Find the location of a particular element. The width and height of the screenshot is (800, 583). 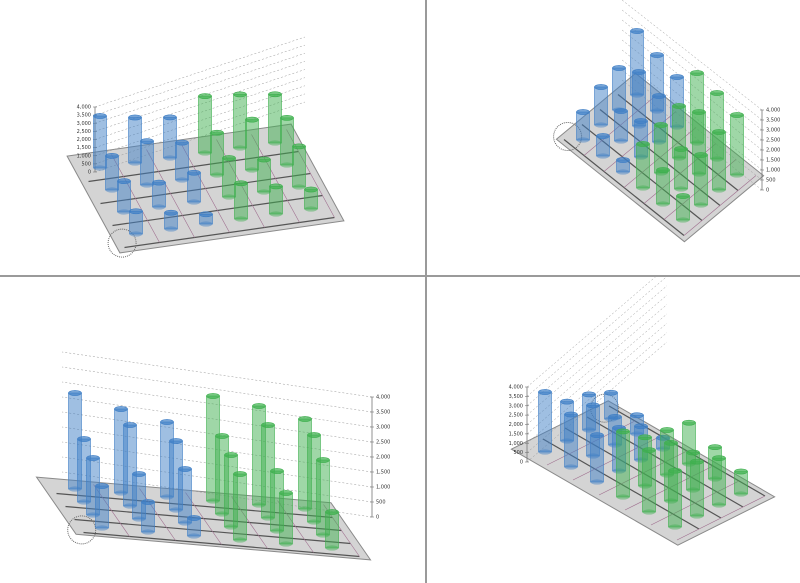

y-tick-label: 2,500 is located at coordinates (516, 416).